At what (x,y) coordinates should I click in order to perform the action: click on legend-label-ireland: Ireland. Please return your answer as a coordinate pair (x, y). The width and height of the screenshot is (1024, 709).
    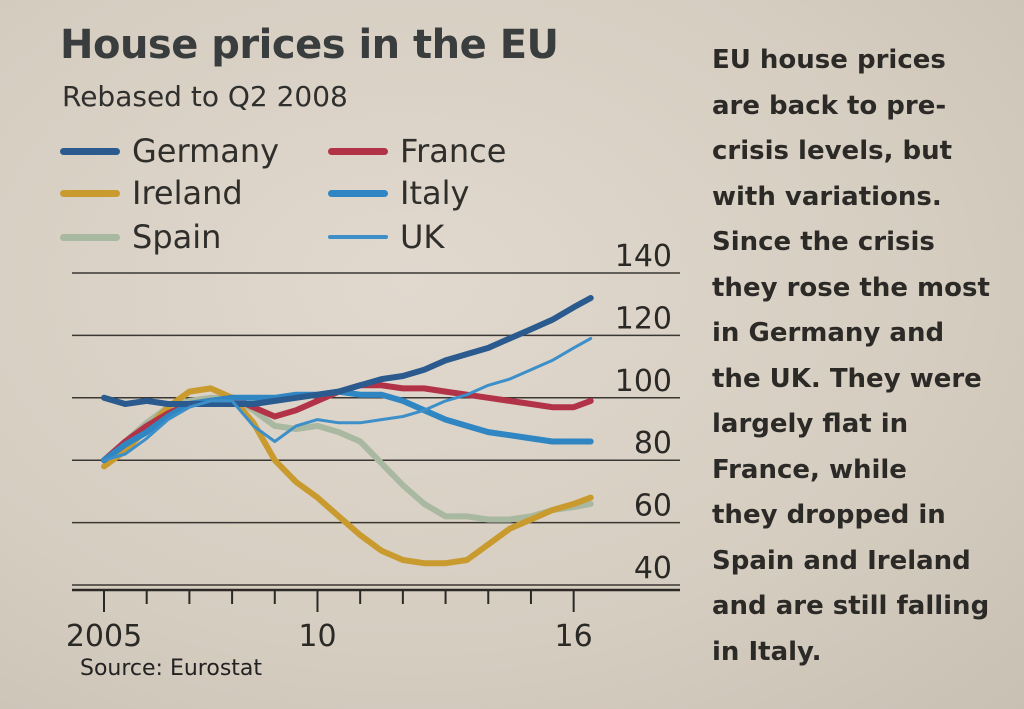
    Looking at the image, I should click on (187, 193).